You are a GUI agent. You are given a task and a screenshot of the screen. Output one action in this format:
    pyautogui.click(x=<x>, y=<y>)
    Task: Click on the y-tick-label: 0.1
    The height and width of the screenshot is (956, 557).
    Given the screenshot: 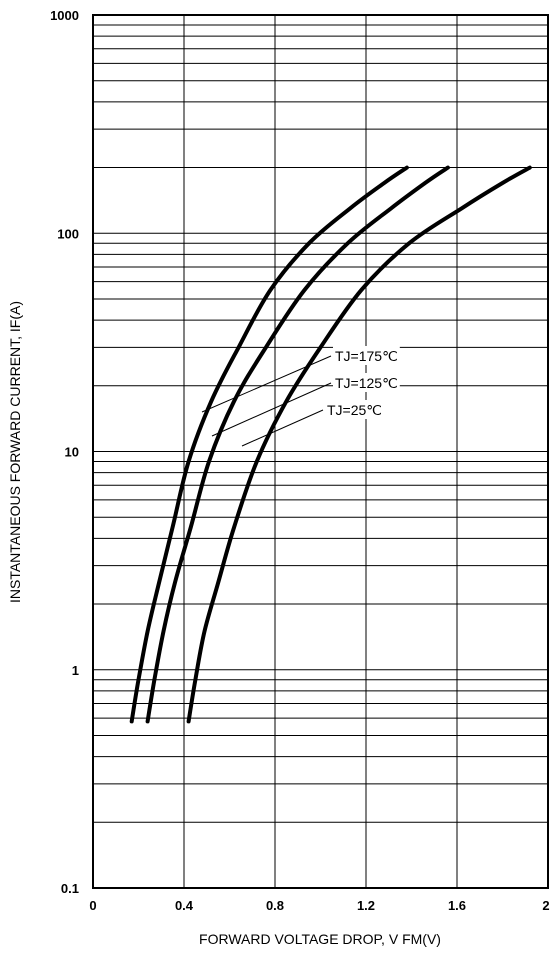 What is the action you would take?
    pyautogui.click(x=70, y=888)
    